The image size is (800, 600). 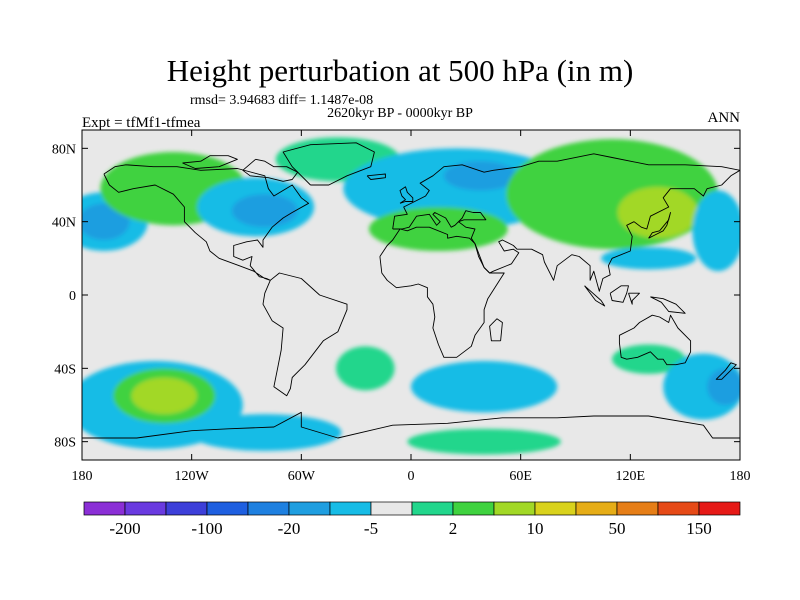 I want to click on season-label: ANN, so click(x=724, y=118).